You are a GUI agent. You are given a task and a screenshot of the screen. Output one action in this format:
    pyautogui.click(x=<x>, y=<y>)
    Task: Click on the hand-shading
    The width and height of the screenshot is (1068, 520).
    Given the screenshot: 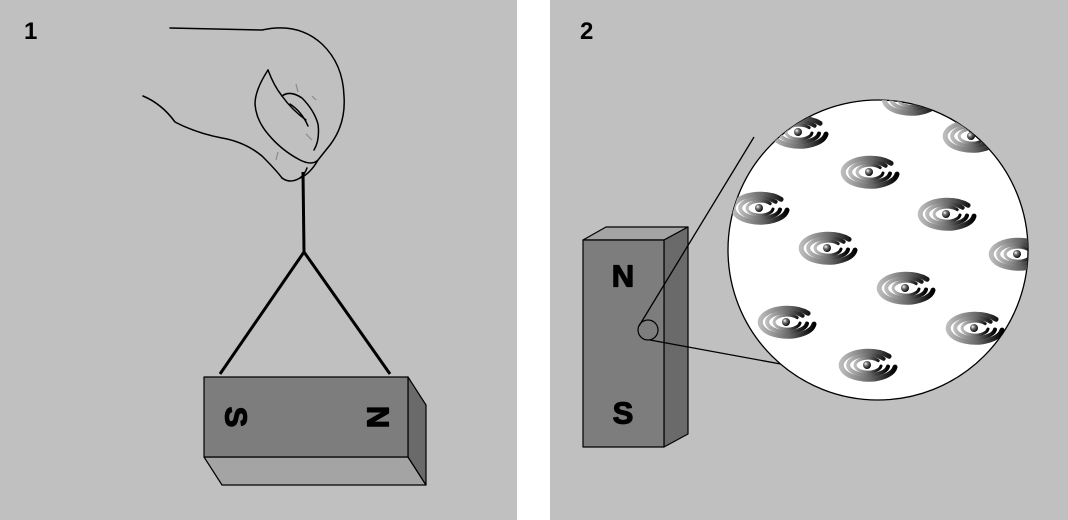 What is the action you would take?
    pyautogui.click(x=296, y=122)
    